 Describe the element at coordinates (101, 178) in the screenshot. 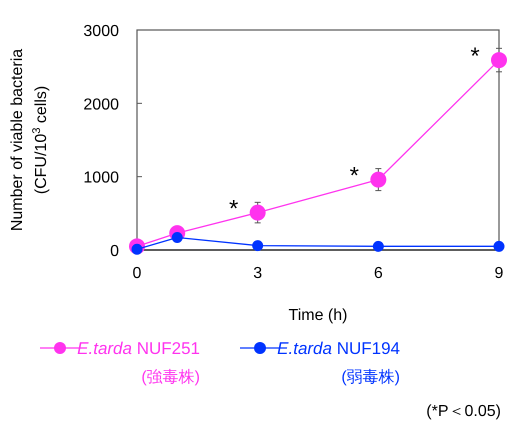

I see `y-tick-label: 1000` at that location.